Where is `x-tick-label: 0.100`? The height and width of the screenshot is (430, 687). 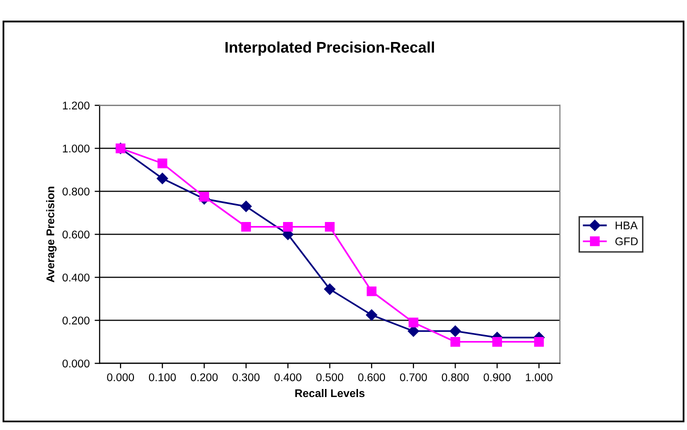
x-tick-label: 0.100 is located at coordinates (162, 377).